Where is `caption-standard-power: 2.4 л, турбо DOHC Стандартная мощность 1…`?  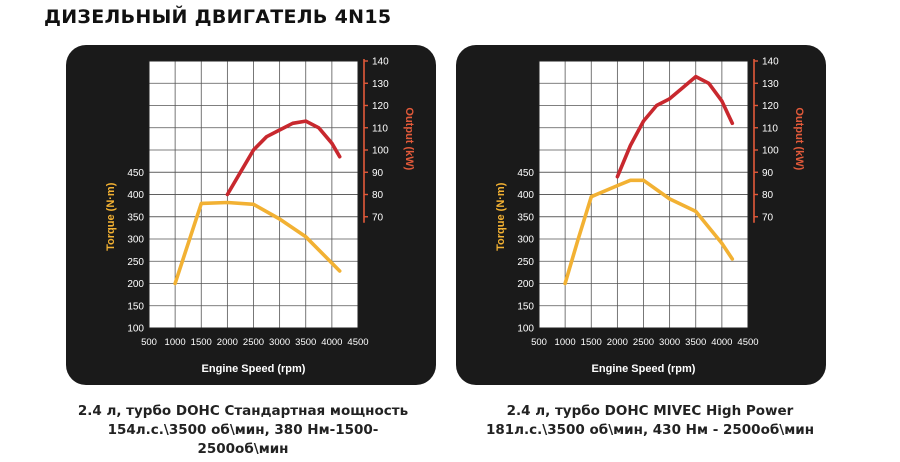 caption-standard-power: 2.4 л, турбо DOHC Стандартная мощность 1… is located at coordinates (243, 430).